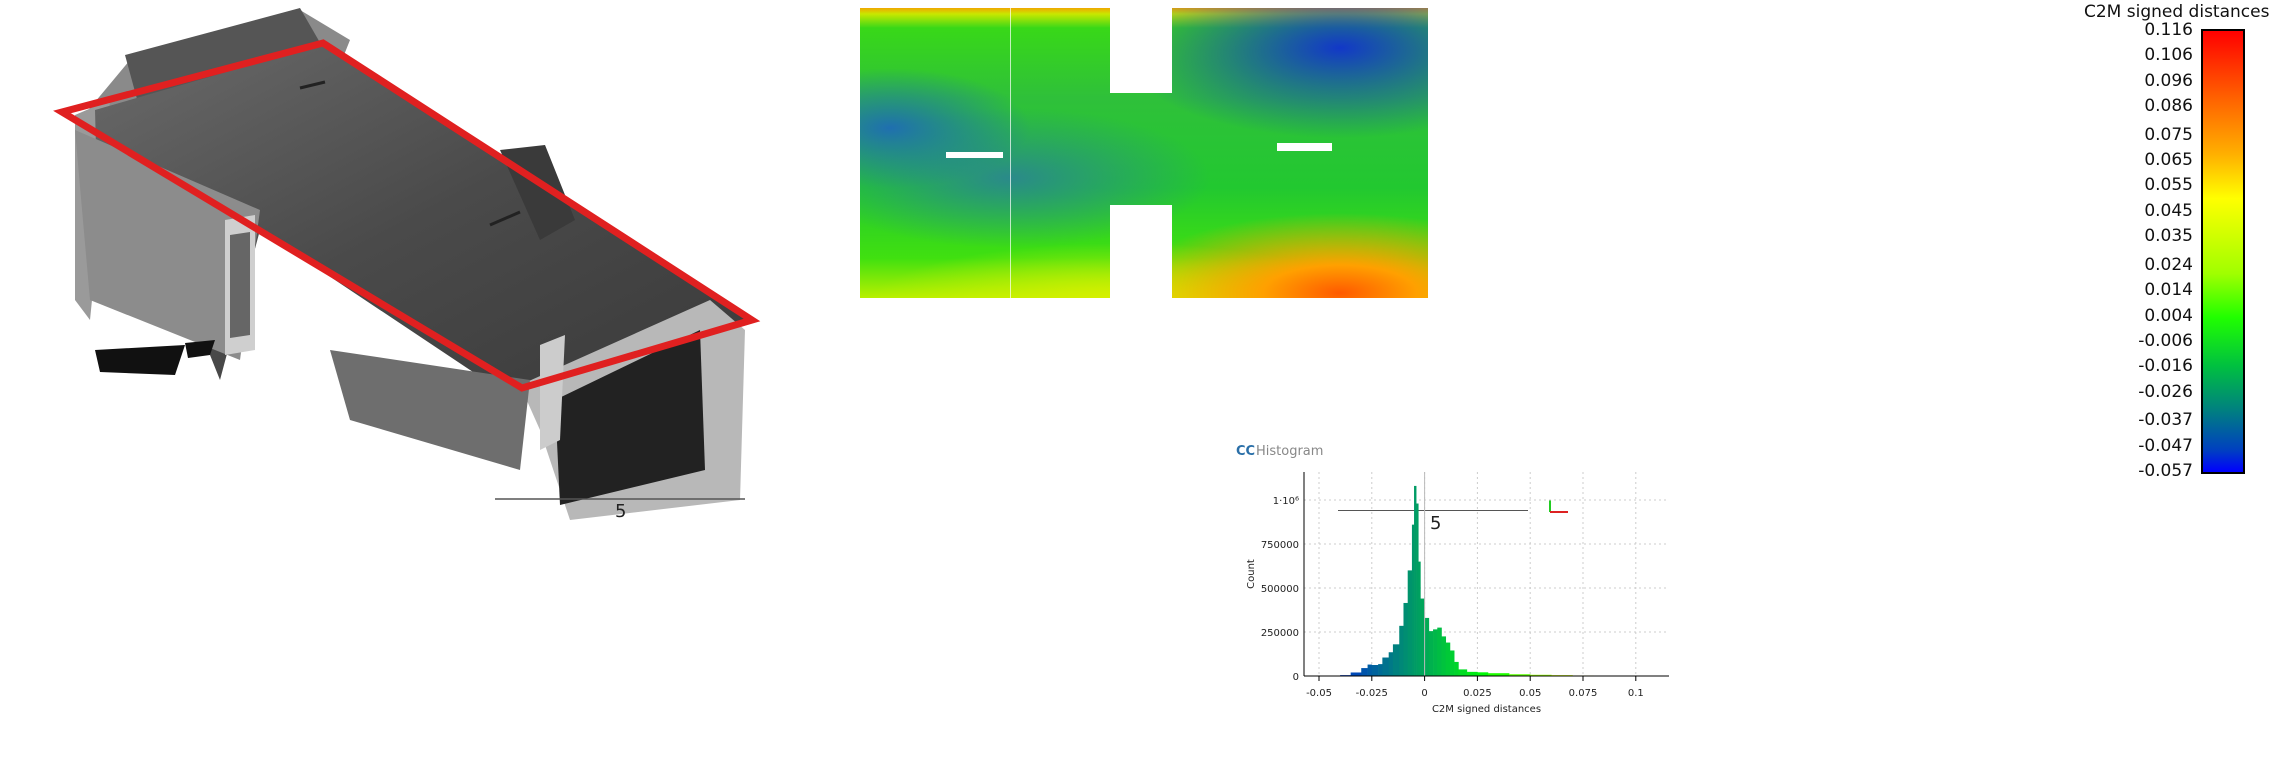 The width and height of the screenshot is (2277, 773). What do you see at coordinates (1251, 574) in the screenshot?
I see `y-axis-label: Count` at bounding box center [1251, 574].